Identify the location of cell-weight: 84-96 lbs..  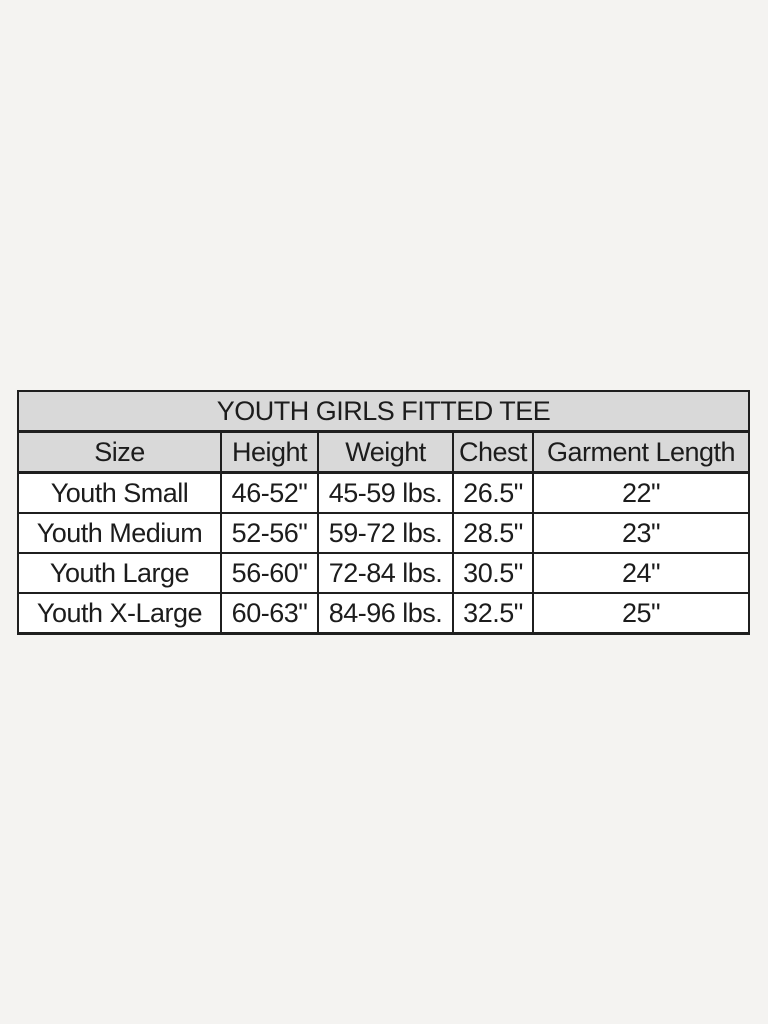
(385, 613).